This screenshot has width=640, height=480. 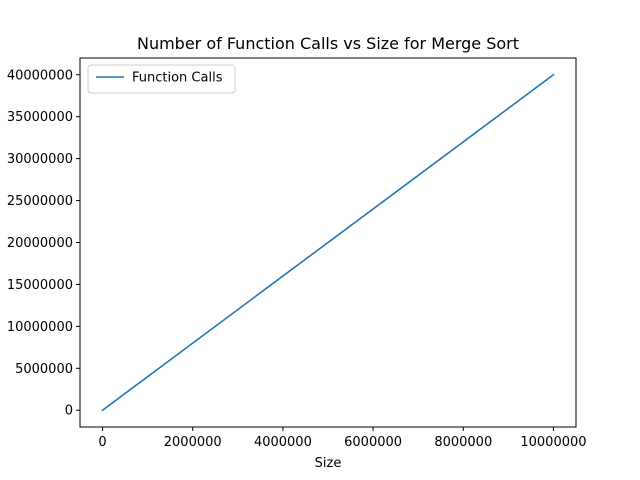 I want to click on x-tick-label: 2000000, so click(x=193, y=442).